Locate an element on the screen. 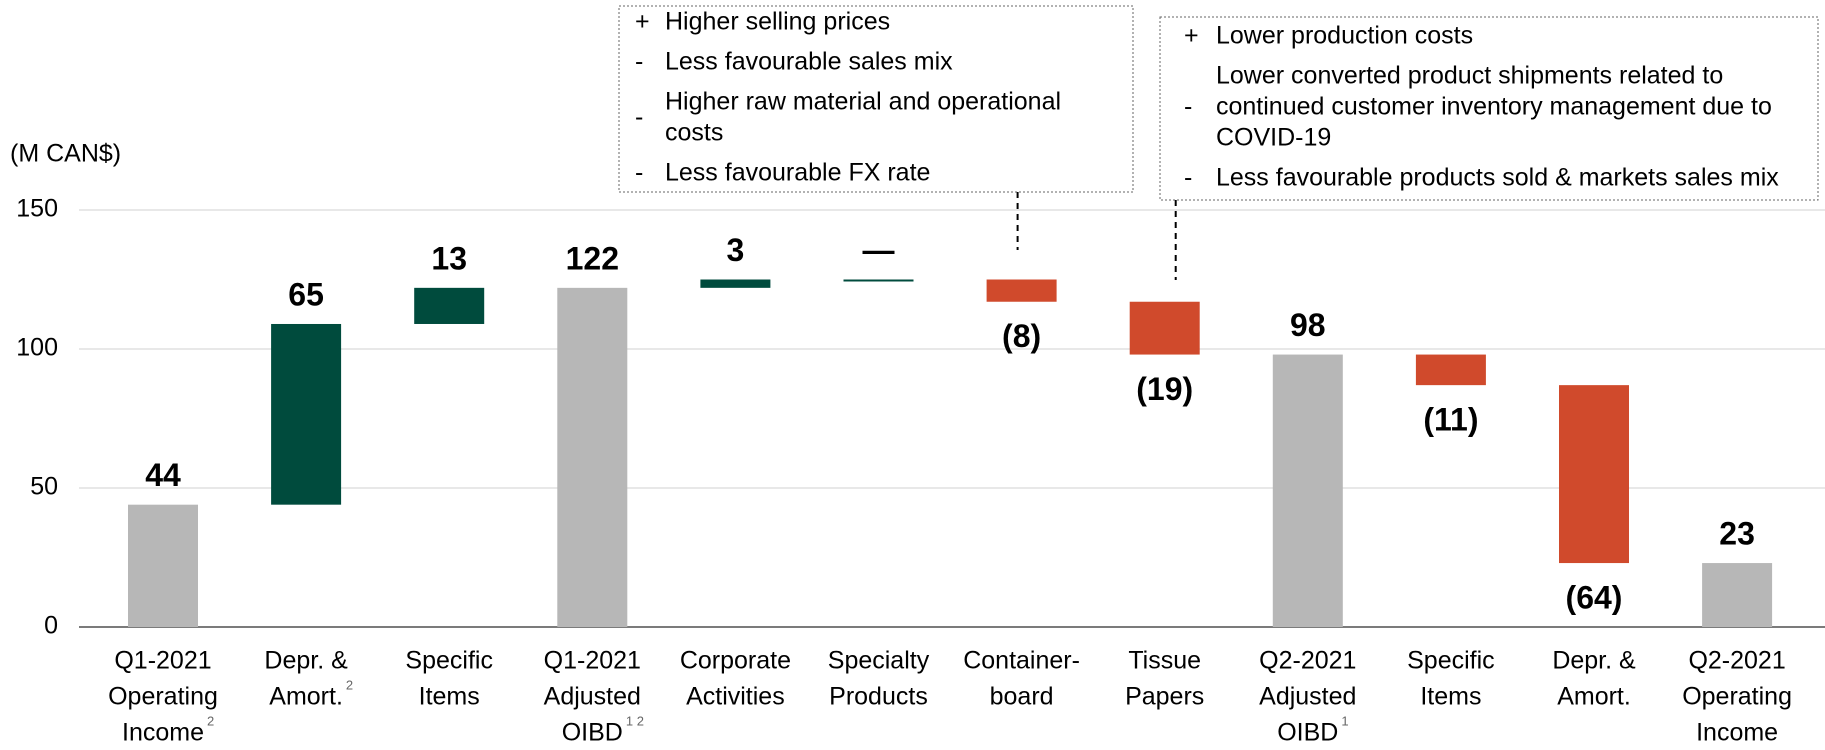 Image resolution: width=1825 pixels, height=750 pixels. value-label: 122 is located at coordinates (592, 258).